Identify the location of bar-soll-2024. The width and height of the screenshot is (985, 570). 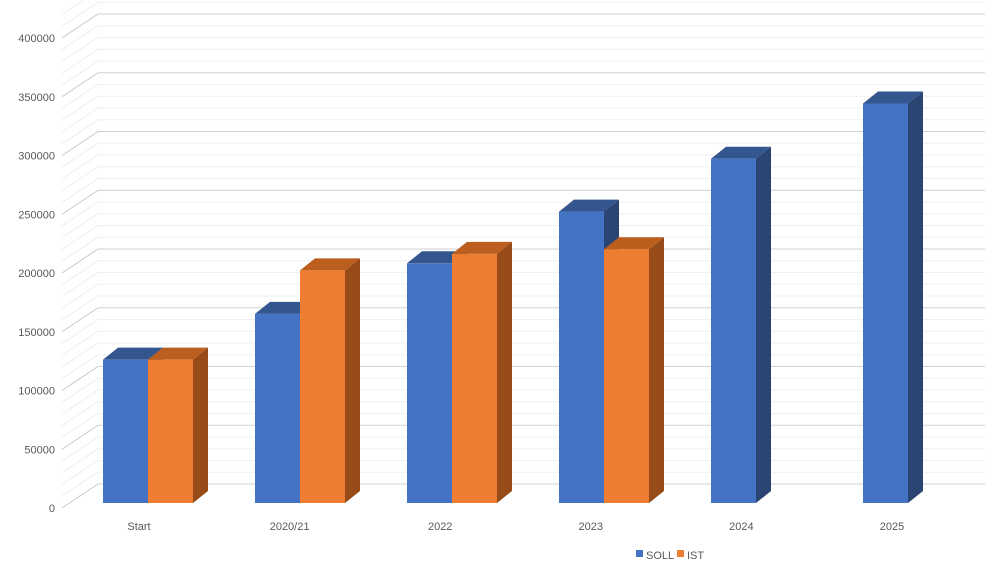
(741, 324).